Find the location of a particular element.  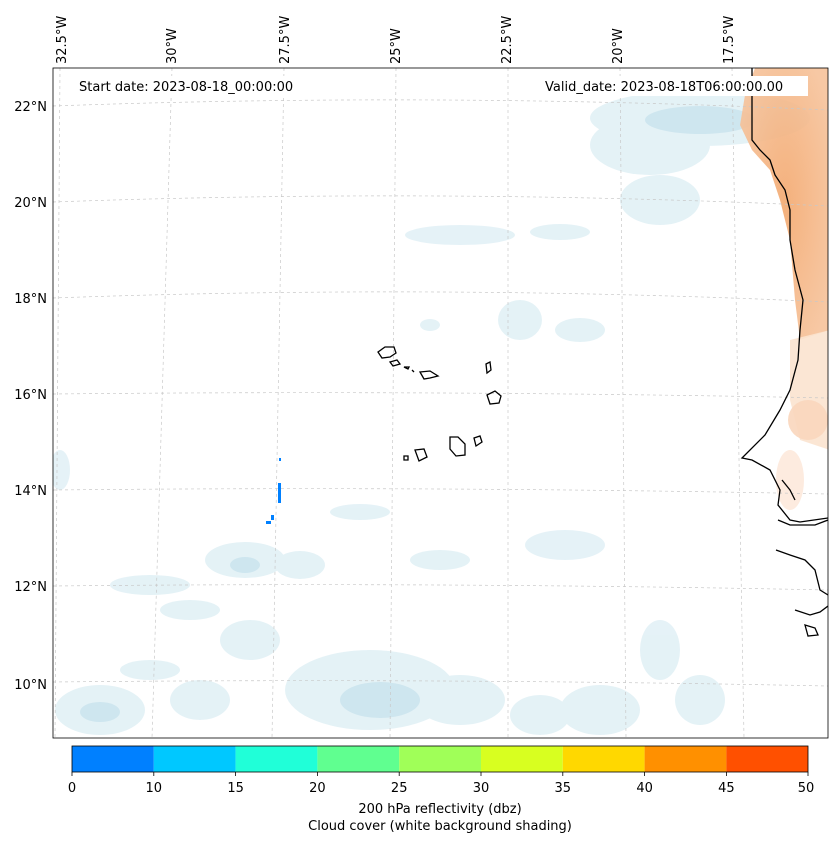

reflectivity-shading is located at coordinates (273, 491).